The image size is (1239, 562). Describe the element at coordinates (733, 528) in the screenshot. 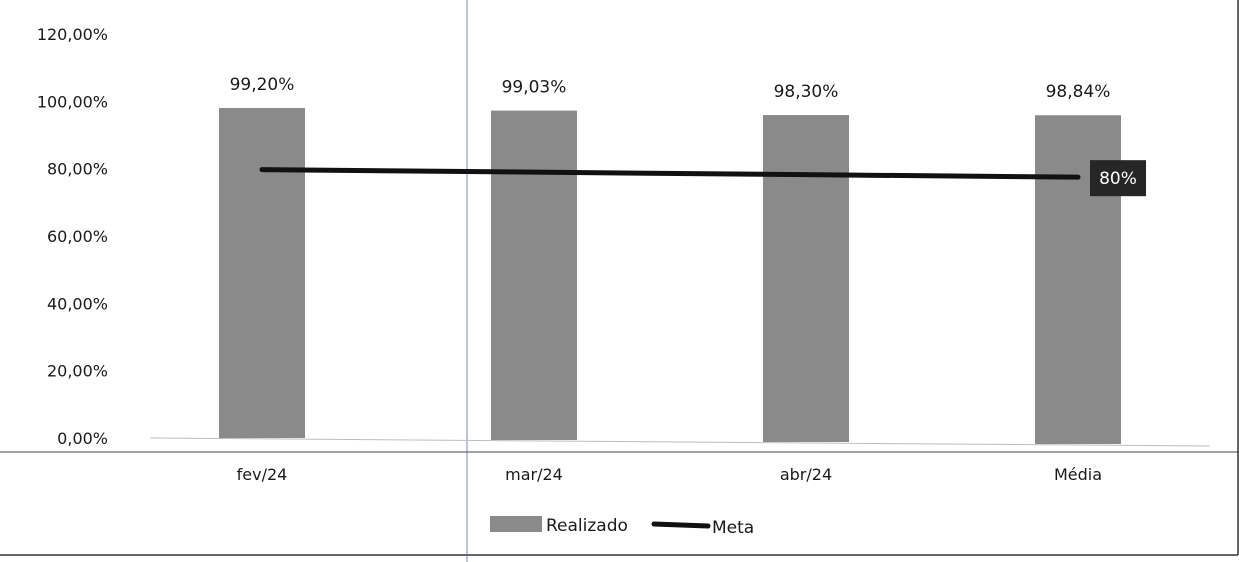

I see `legend-label-meta: Meta` at that location.